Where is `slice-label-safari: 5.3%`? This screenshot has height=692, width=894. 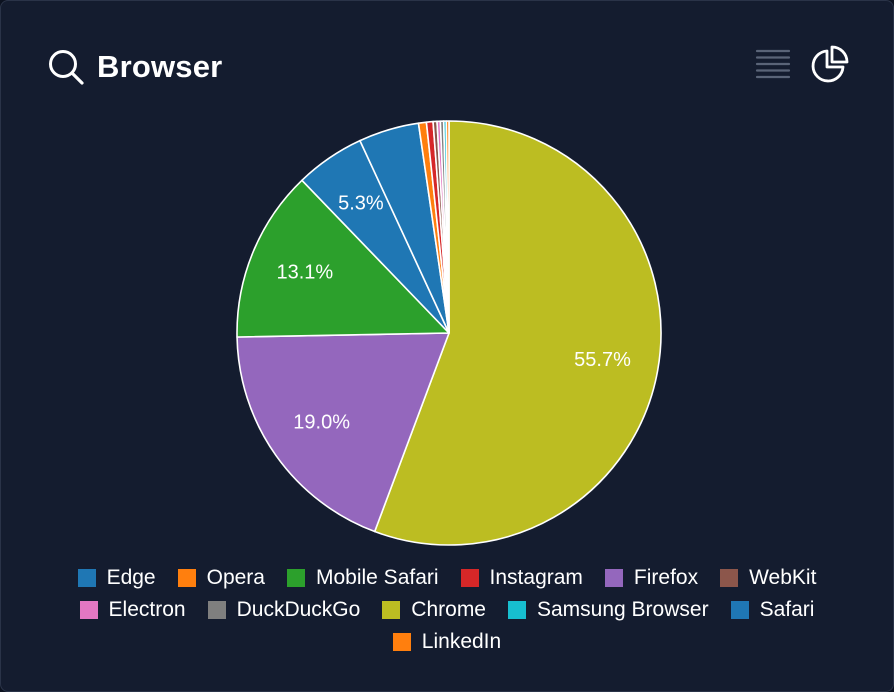 slice-label-safari: 5.3% is located at coordinates (361, 204).